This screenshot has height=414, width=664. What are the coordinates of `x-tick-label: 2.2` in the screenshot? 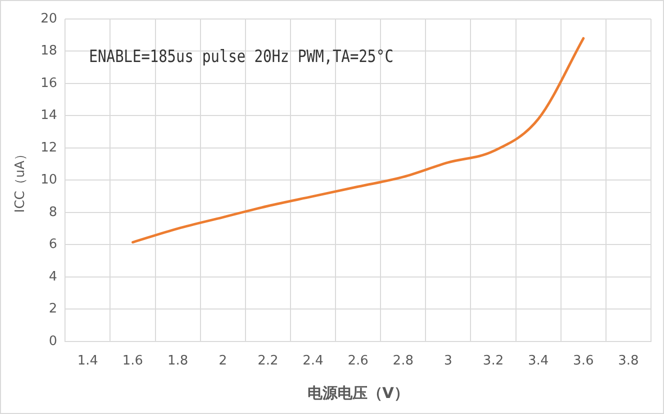 It's located at (268, 361).